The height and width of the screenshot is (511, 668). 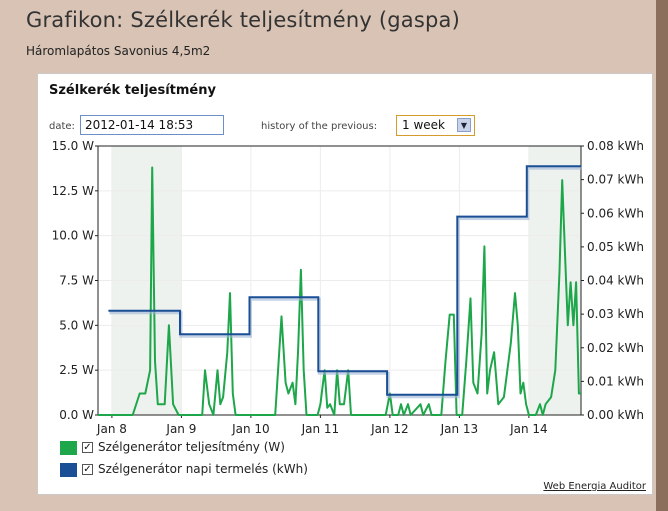 I want to click on legend-label-energy: Szélgenerátor napi termelés (kWh), so click(x=203, y=469).